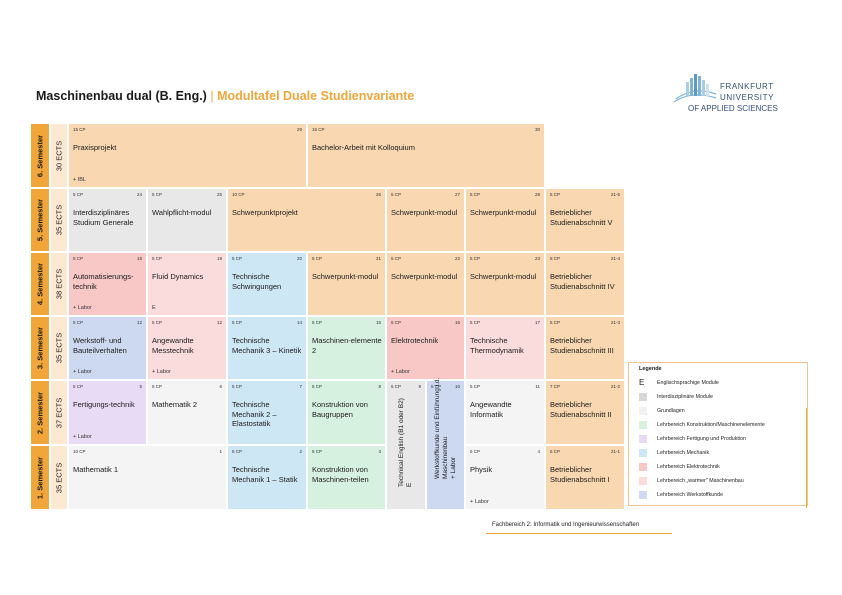  I want to click on module-name: Betrieblicher Studienabschnitt II, so click(581, 409).